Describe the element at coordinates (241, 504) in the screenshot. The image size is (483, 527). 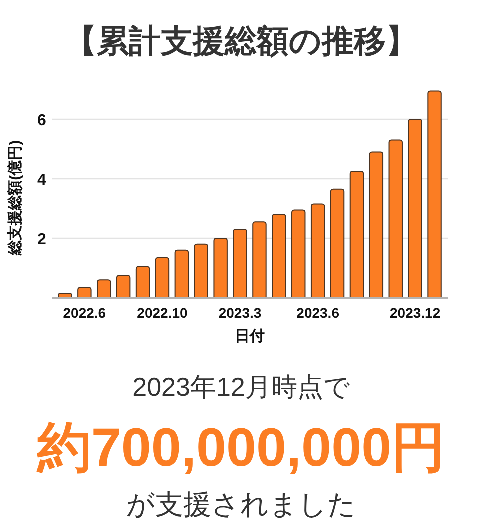
I see `text: が支援されました` at that location.